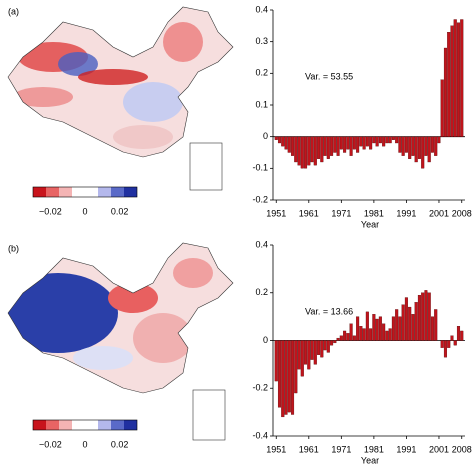 The width and height of the screenshot is (474, 466). What do you see at coordinates (309, 213) in the screenshot?
I see `x-tick-label: 1961` at bounding box center [309, 213].